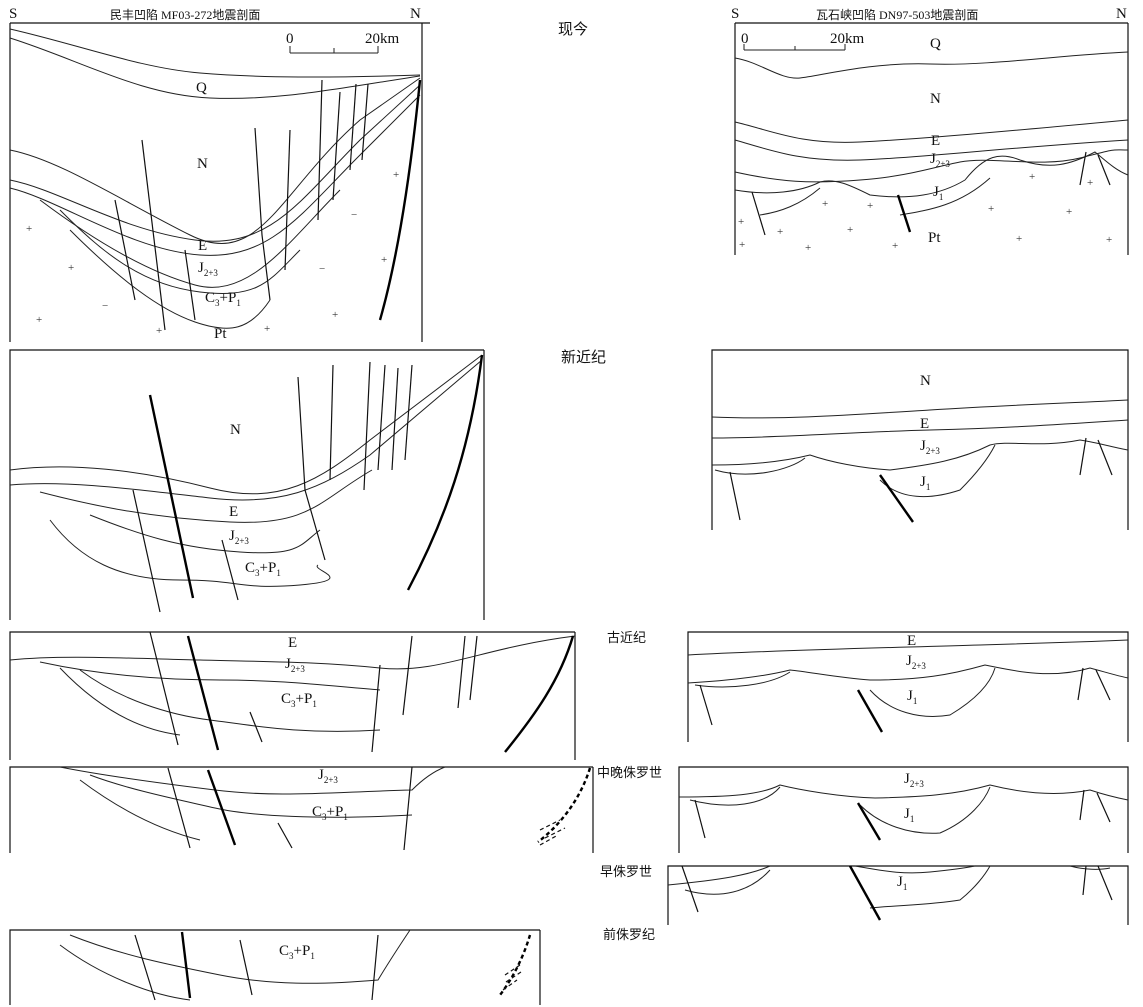 This screenshot has height=1007, width=1143. I want to click on right-ej-j1-base, so click(837, 887).